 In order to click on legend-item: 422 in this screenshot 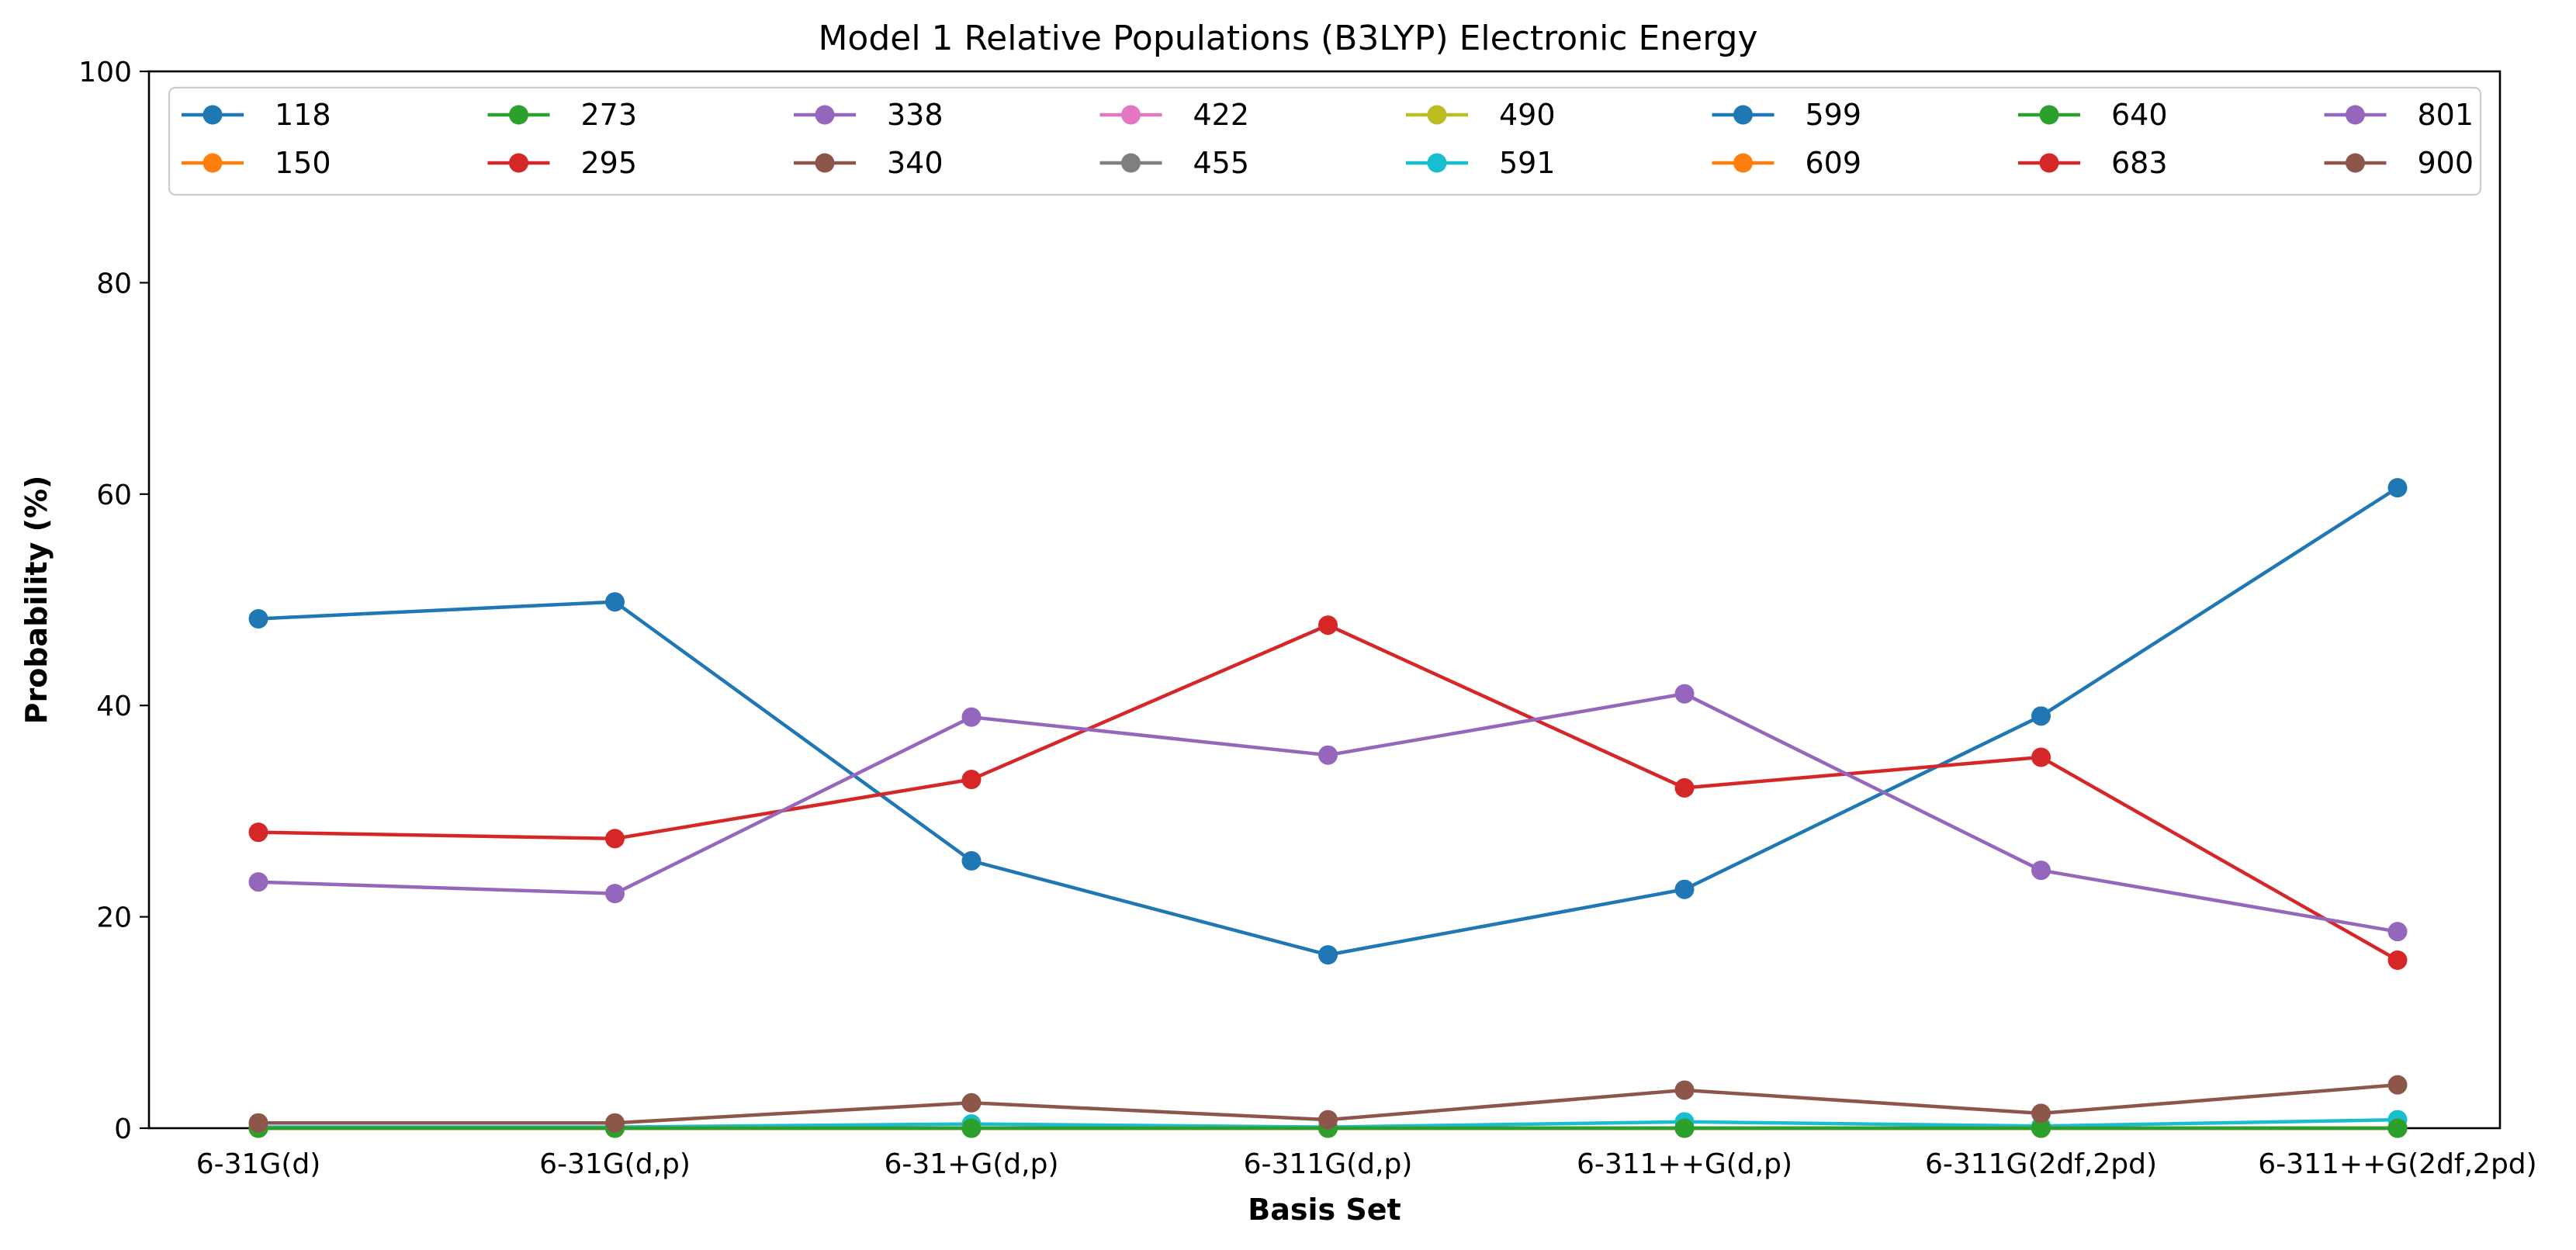, I will do `click(1174, 115)`.